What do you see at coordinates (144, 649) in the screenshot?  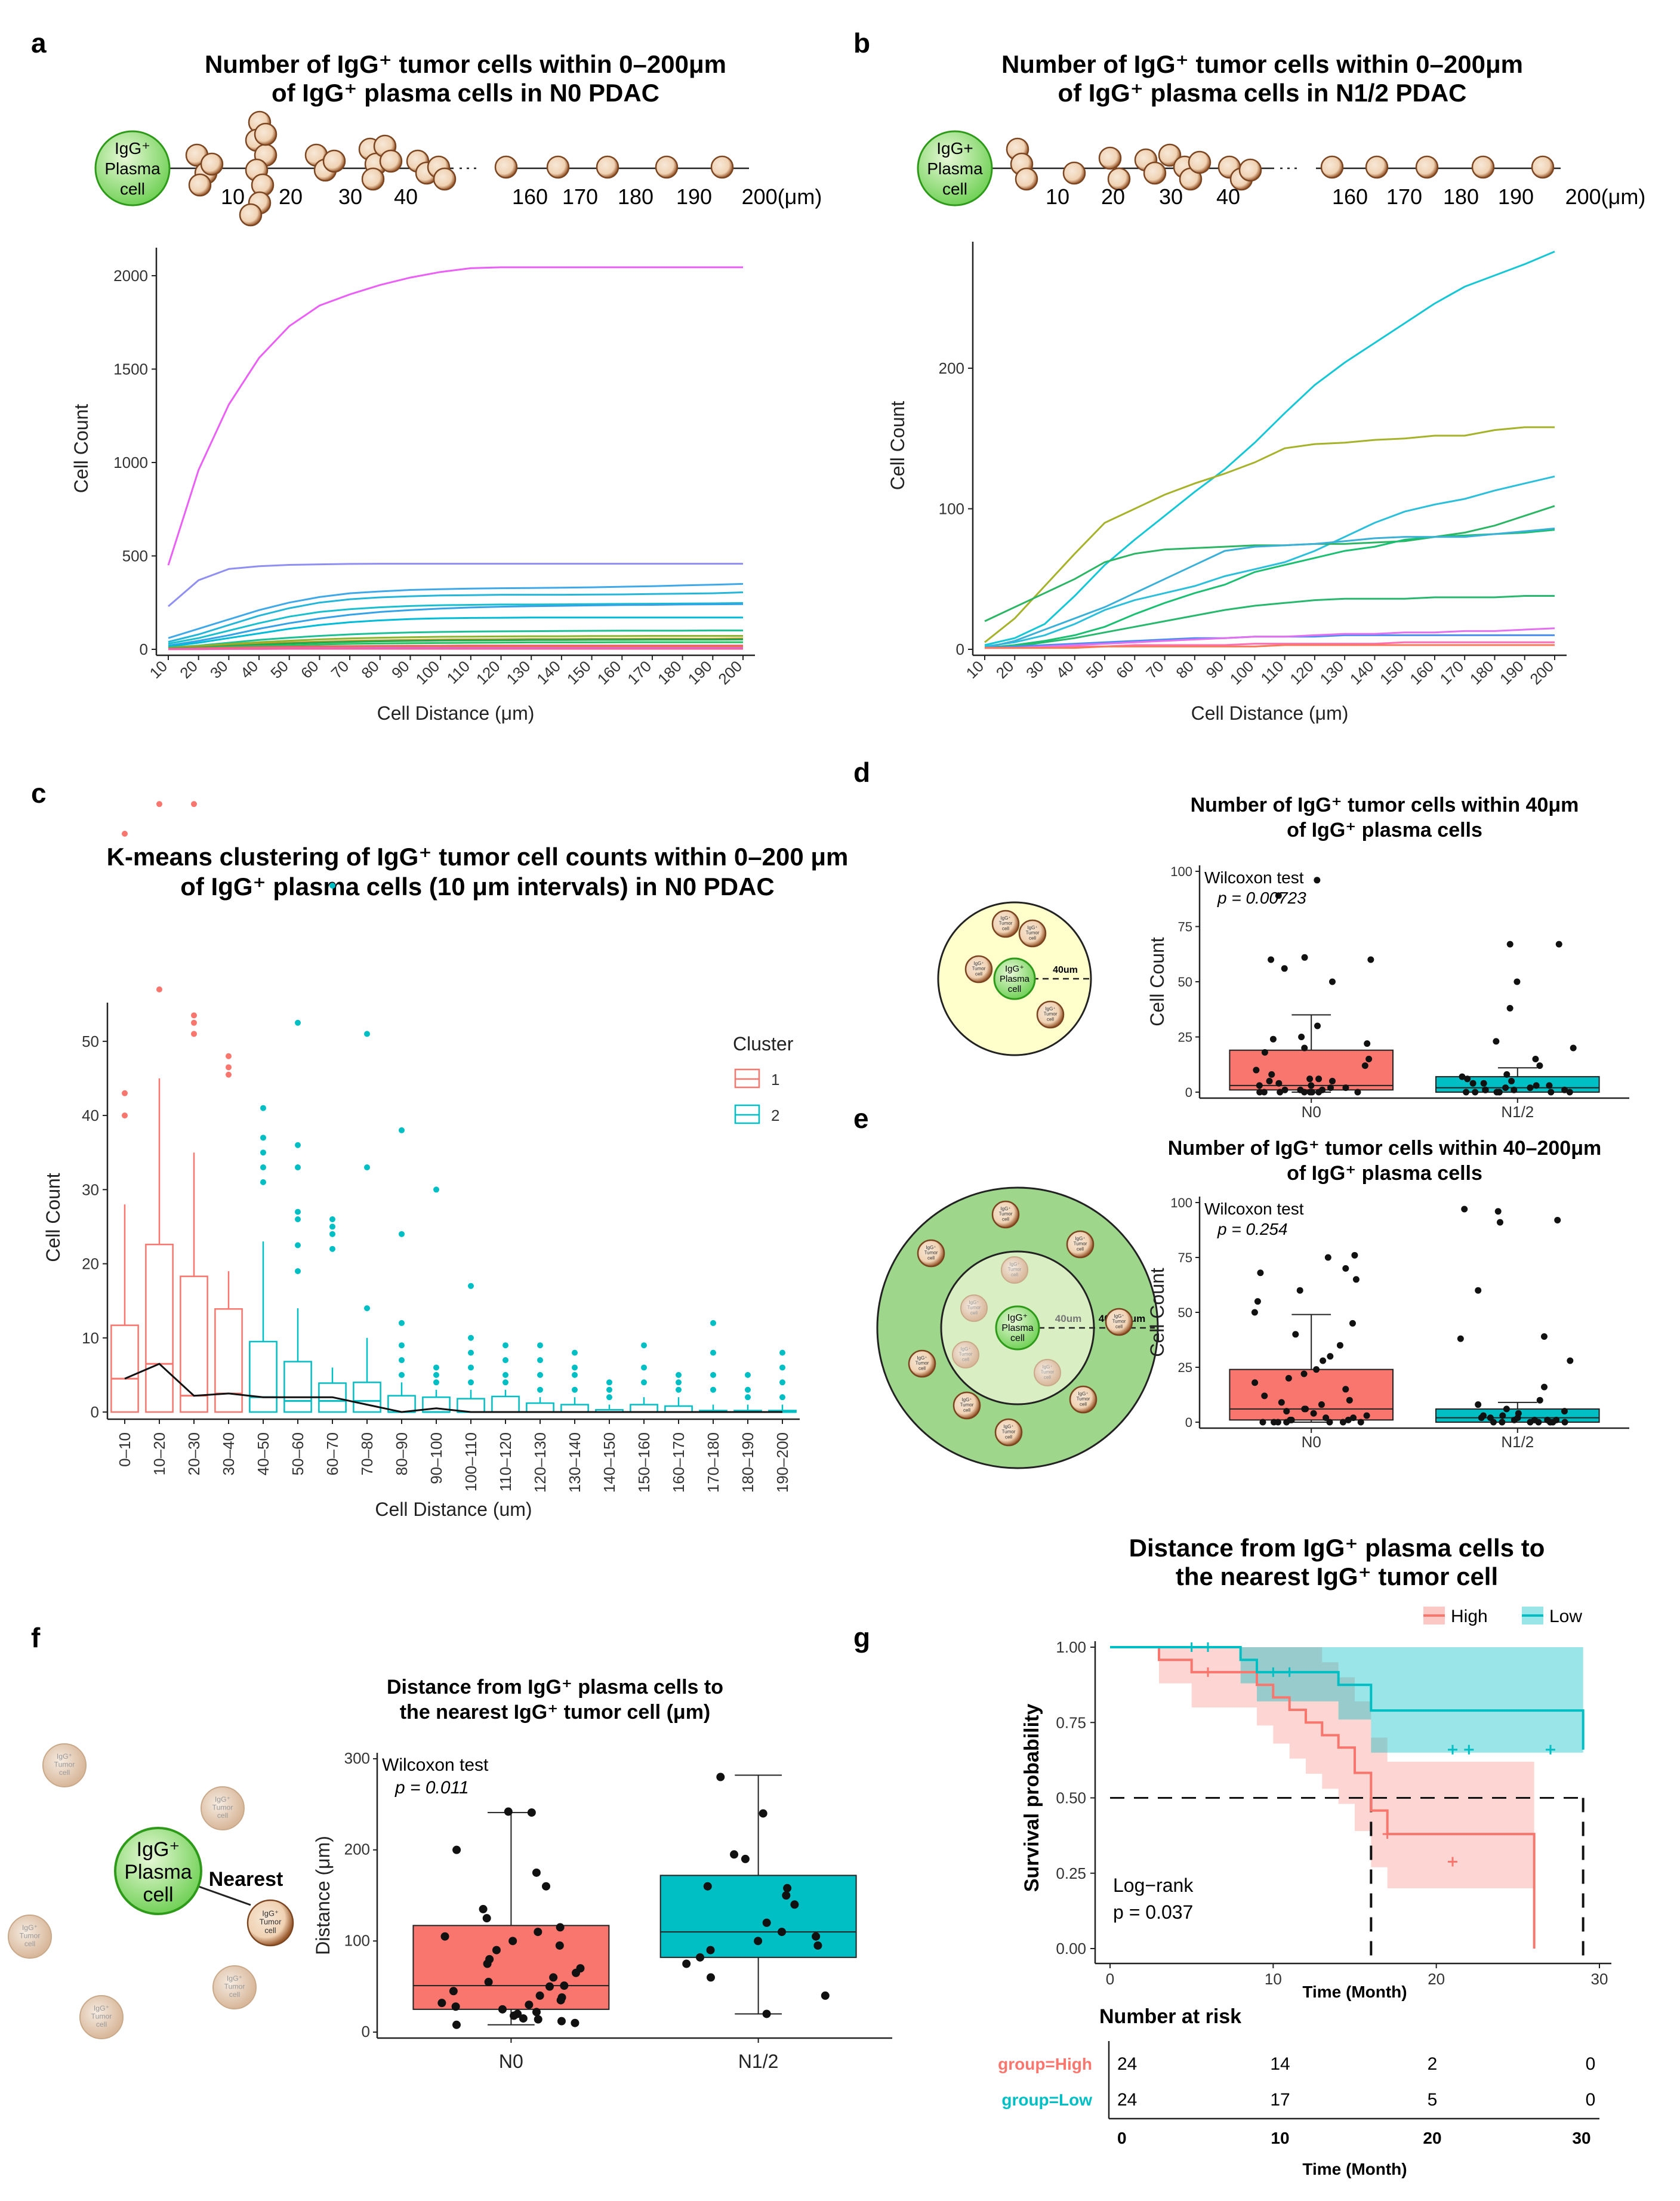 I see `y-tick-label: 0` at bounding box center [144, 649].